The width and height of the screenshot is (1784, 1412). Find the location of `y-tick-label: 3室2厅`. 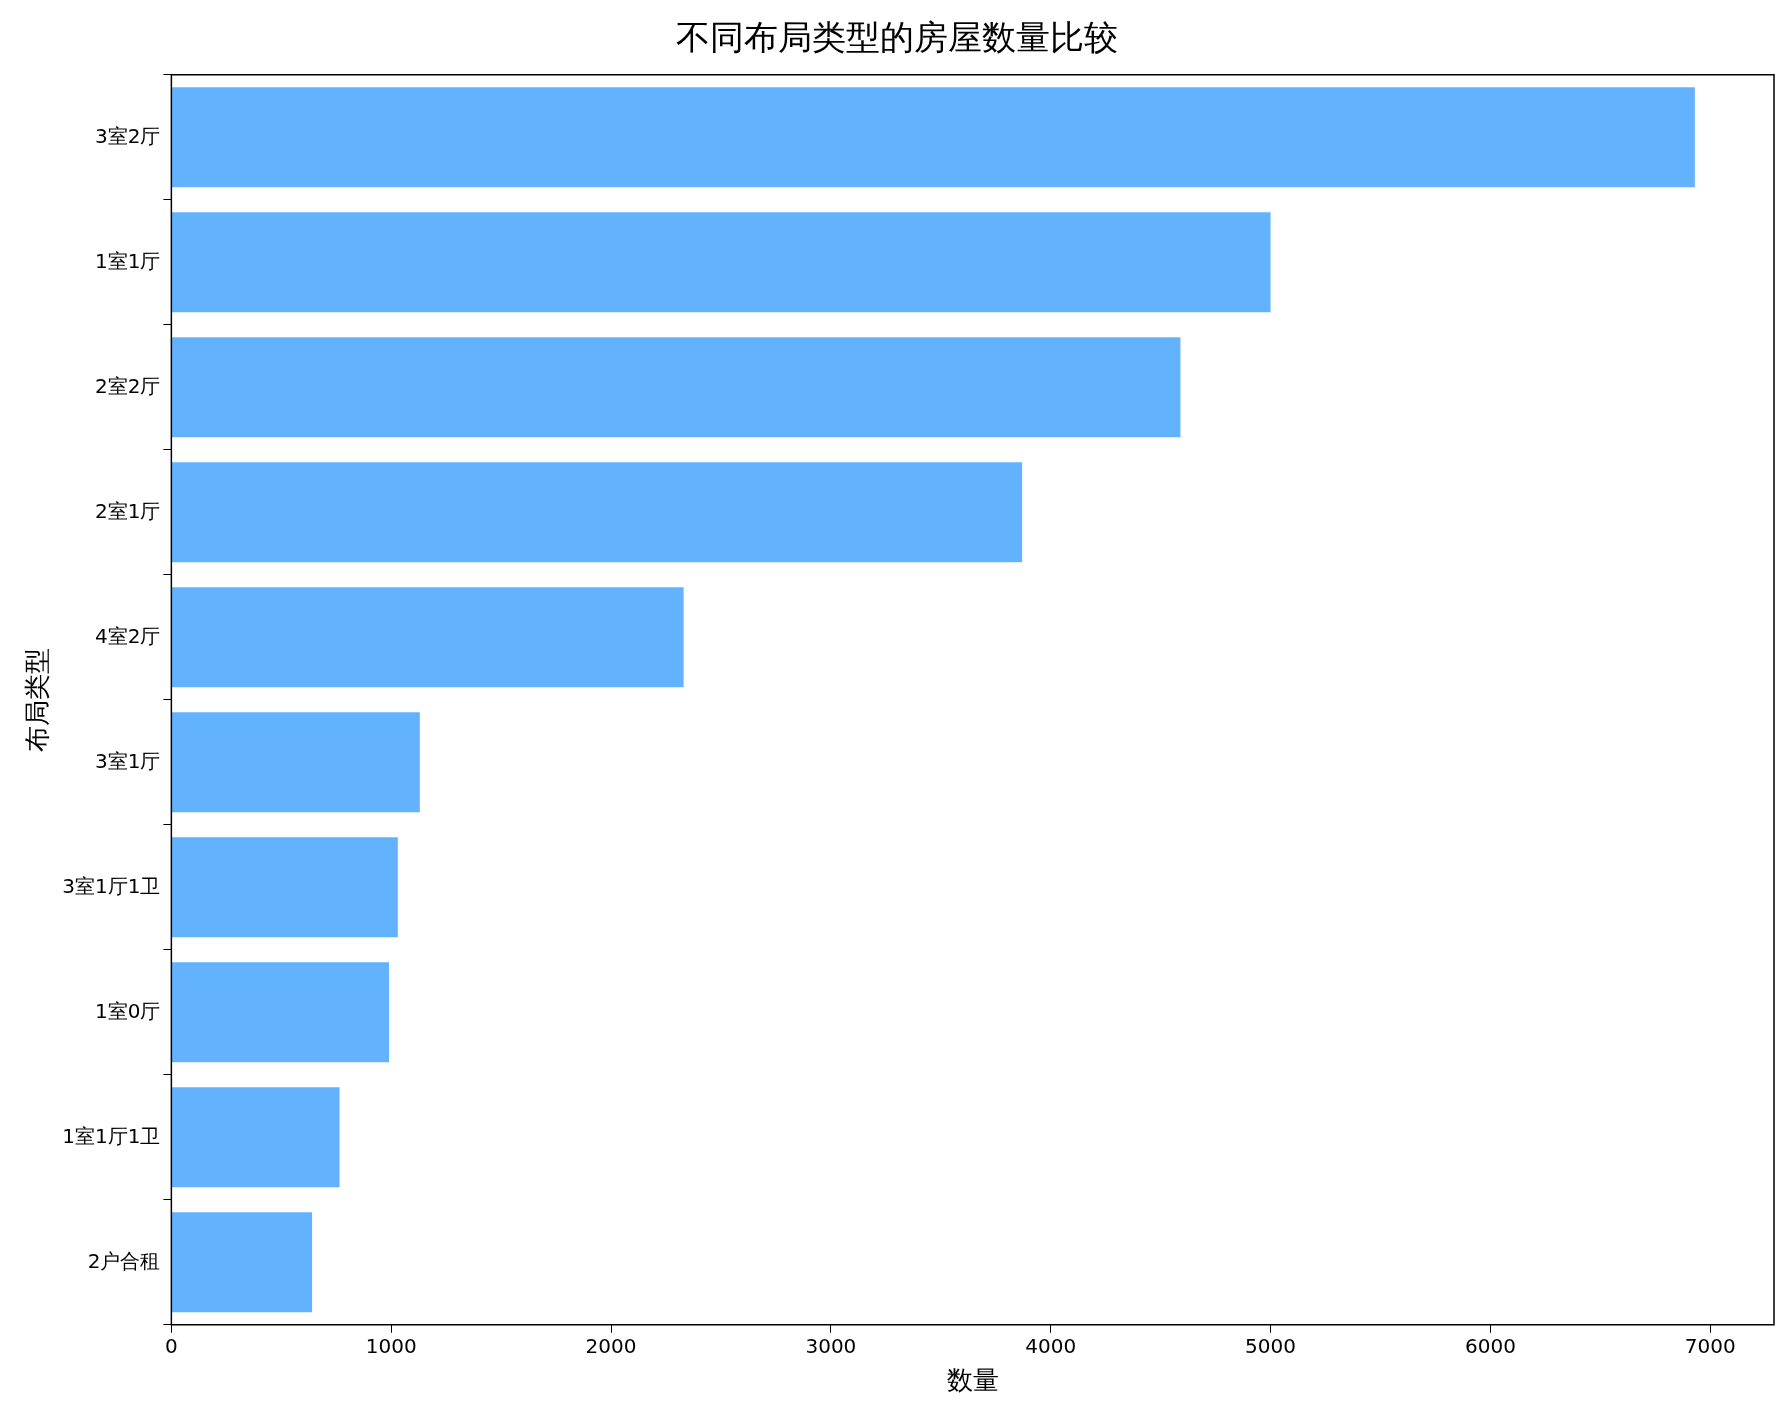

y-tick-label: 3室2厅 is located at coordinates (127, 135).